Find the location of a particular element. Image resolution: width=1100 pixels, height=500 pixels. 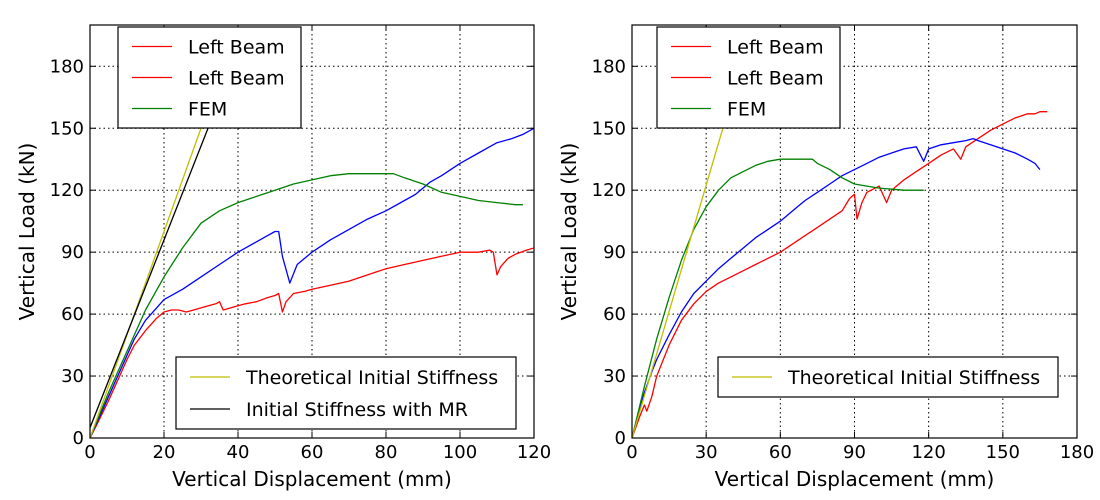

x-tick-label: 150 is located at coordinates (1003, 452).